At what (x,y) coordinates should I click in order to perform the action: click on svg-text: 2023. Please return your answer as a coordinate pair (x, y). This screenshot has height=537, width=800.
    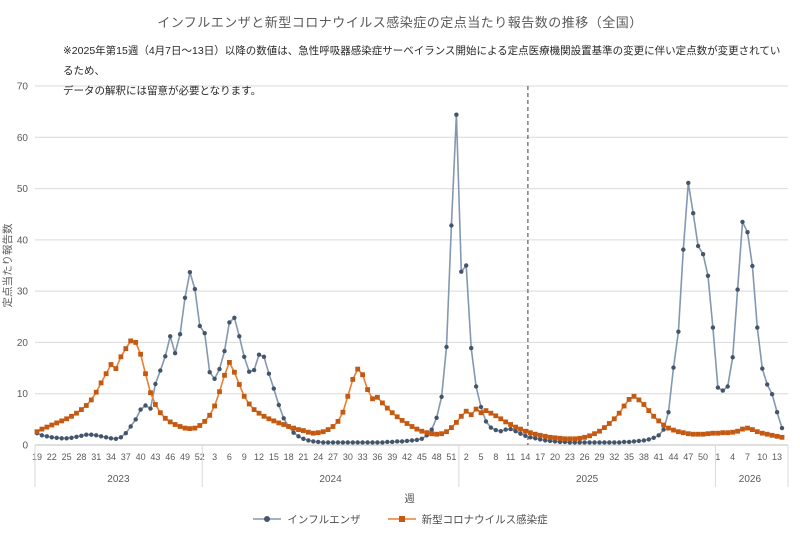
    Looking at the image, I should click on (118, 479).